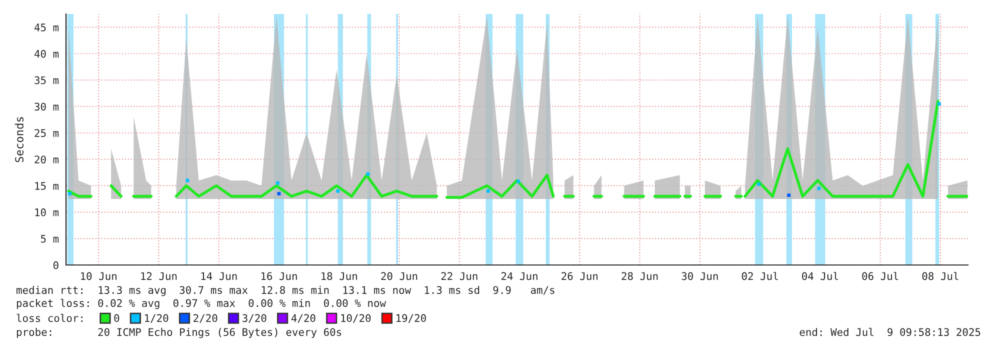 This screenshot has height=347, width=997. I want to click on x-tick-label: 06 Jul, so click(880, 276).